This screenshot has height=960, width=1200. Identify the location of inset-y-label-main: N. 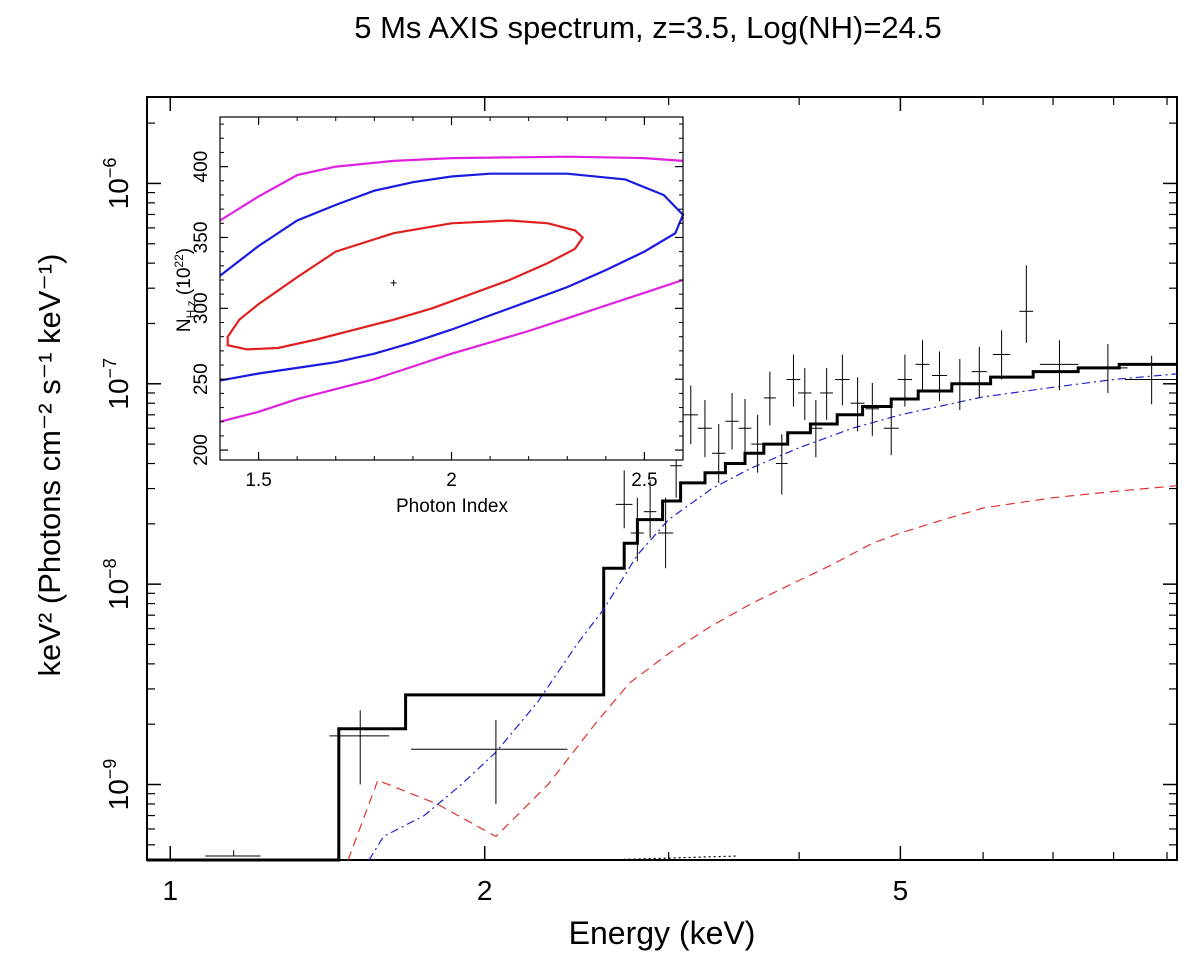
(184, 325).